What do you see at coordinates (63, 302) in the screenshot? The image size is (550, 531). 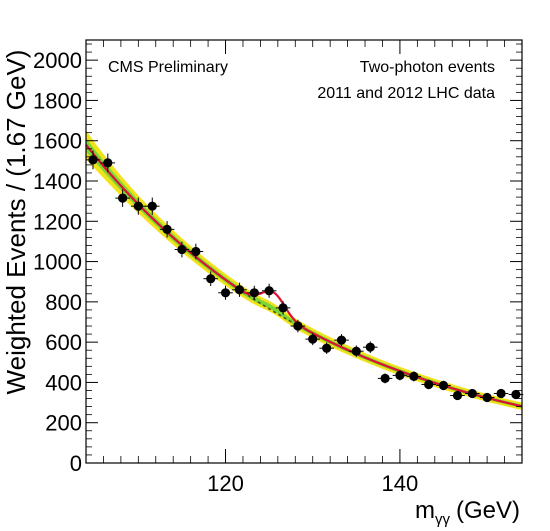 I see `y-tick-label: 800` at bounding box center [63, 302].